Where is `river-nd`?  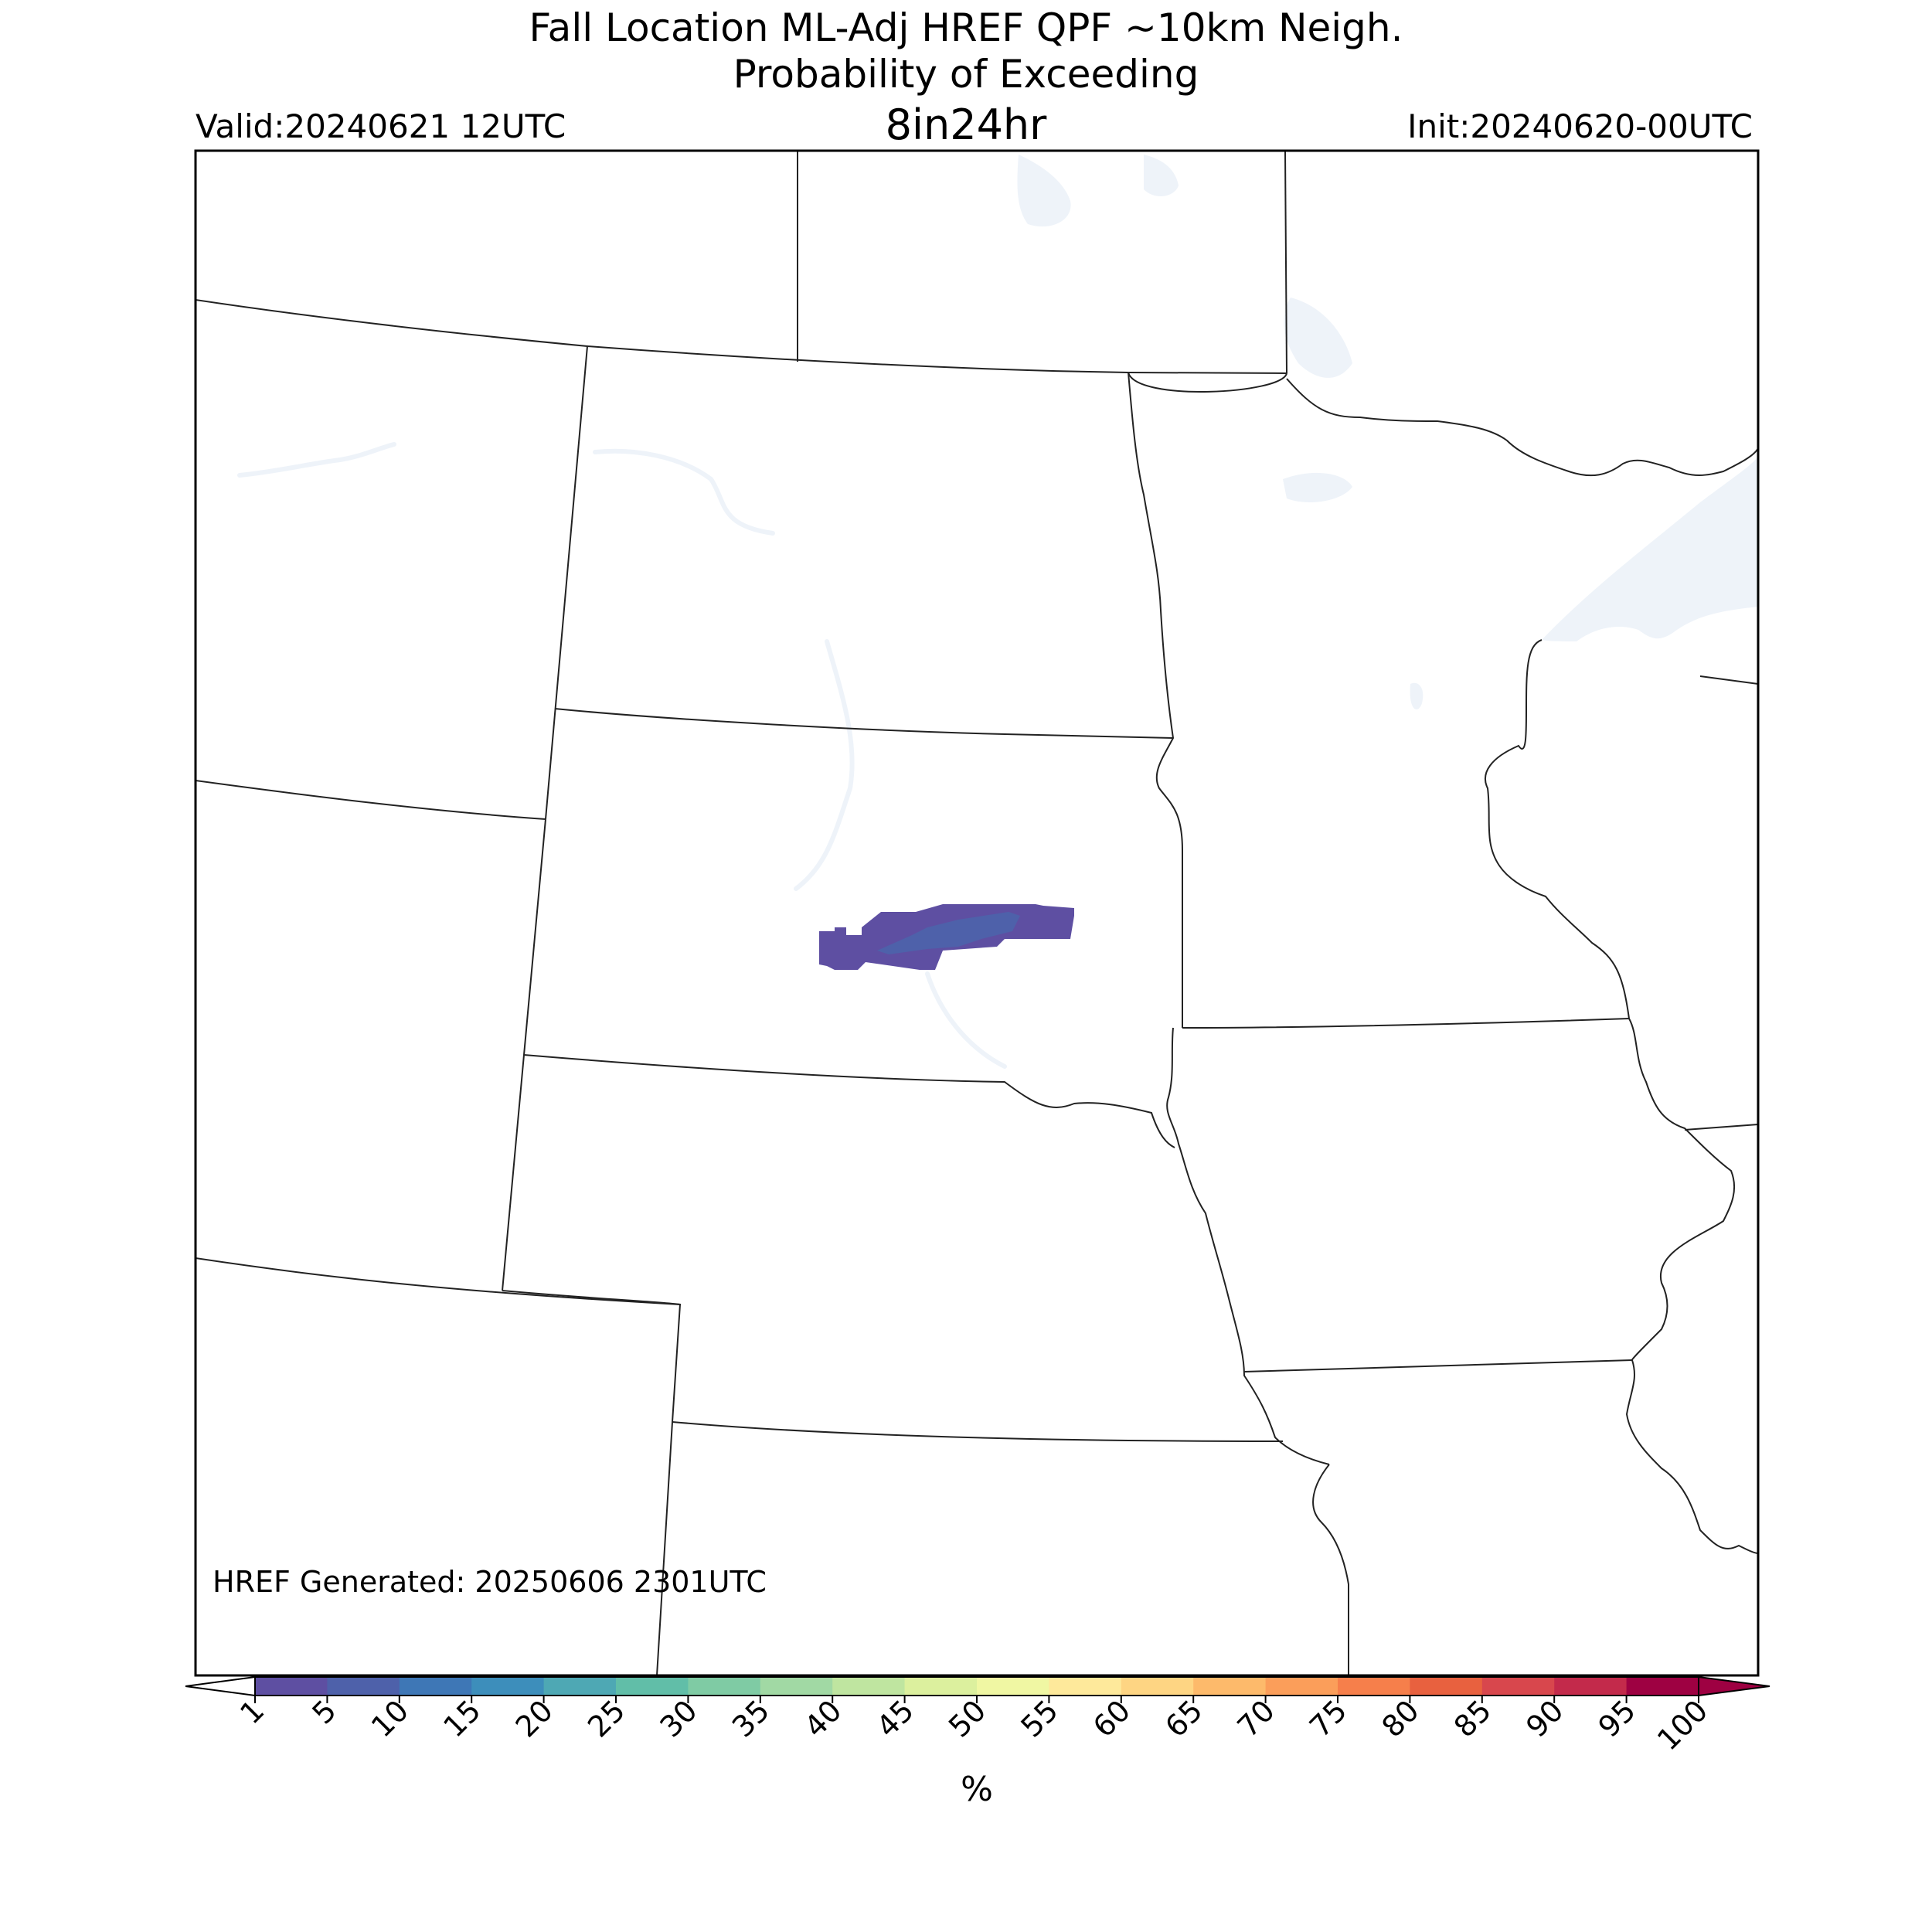
river-nd is located at coordinates (684, 492).